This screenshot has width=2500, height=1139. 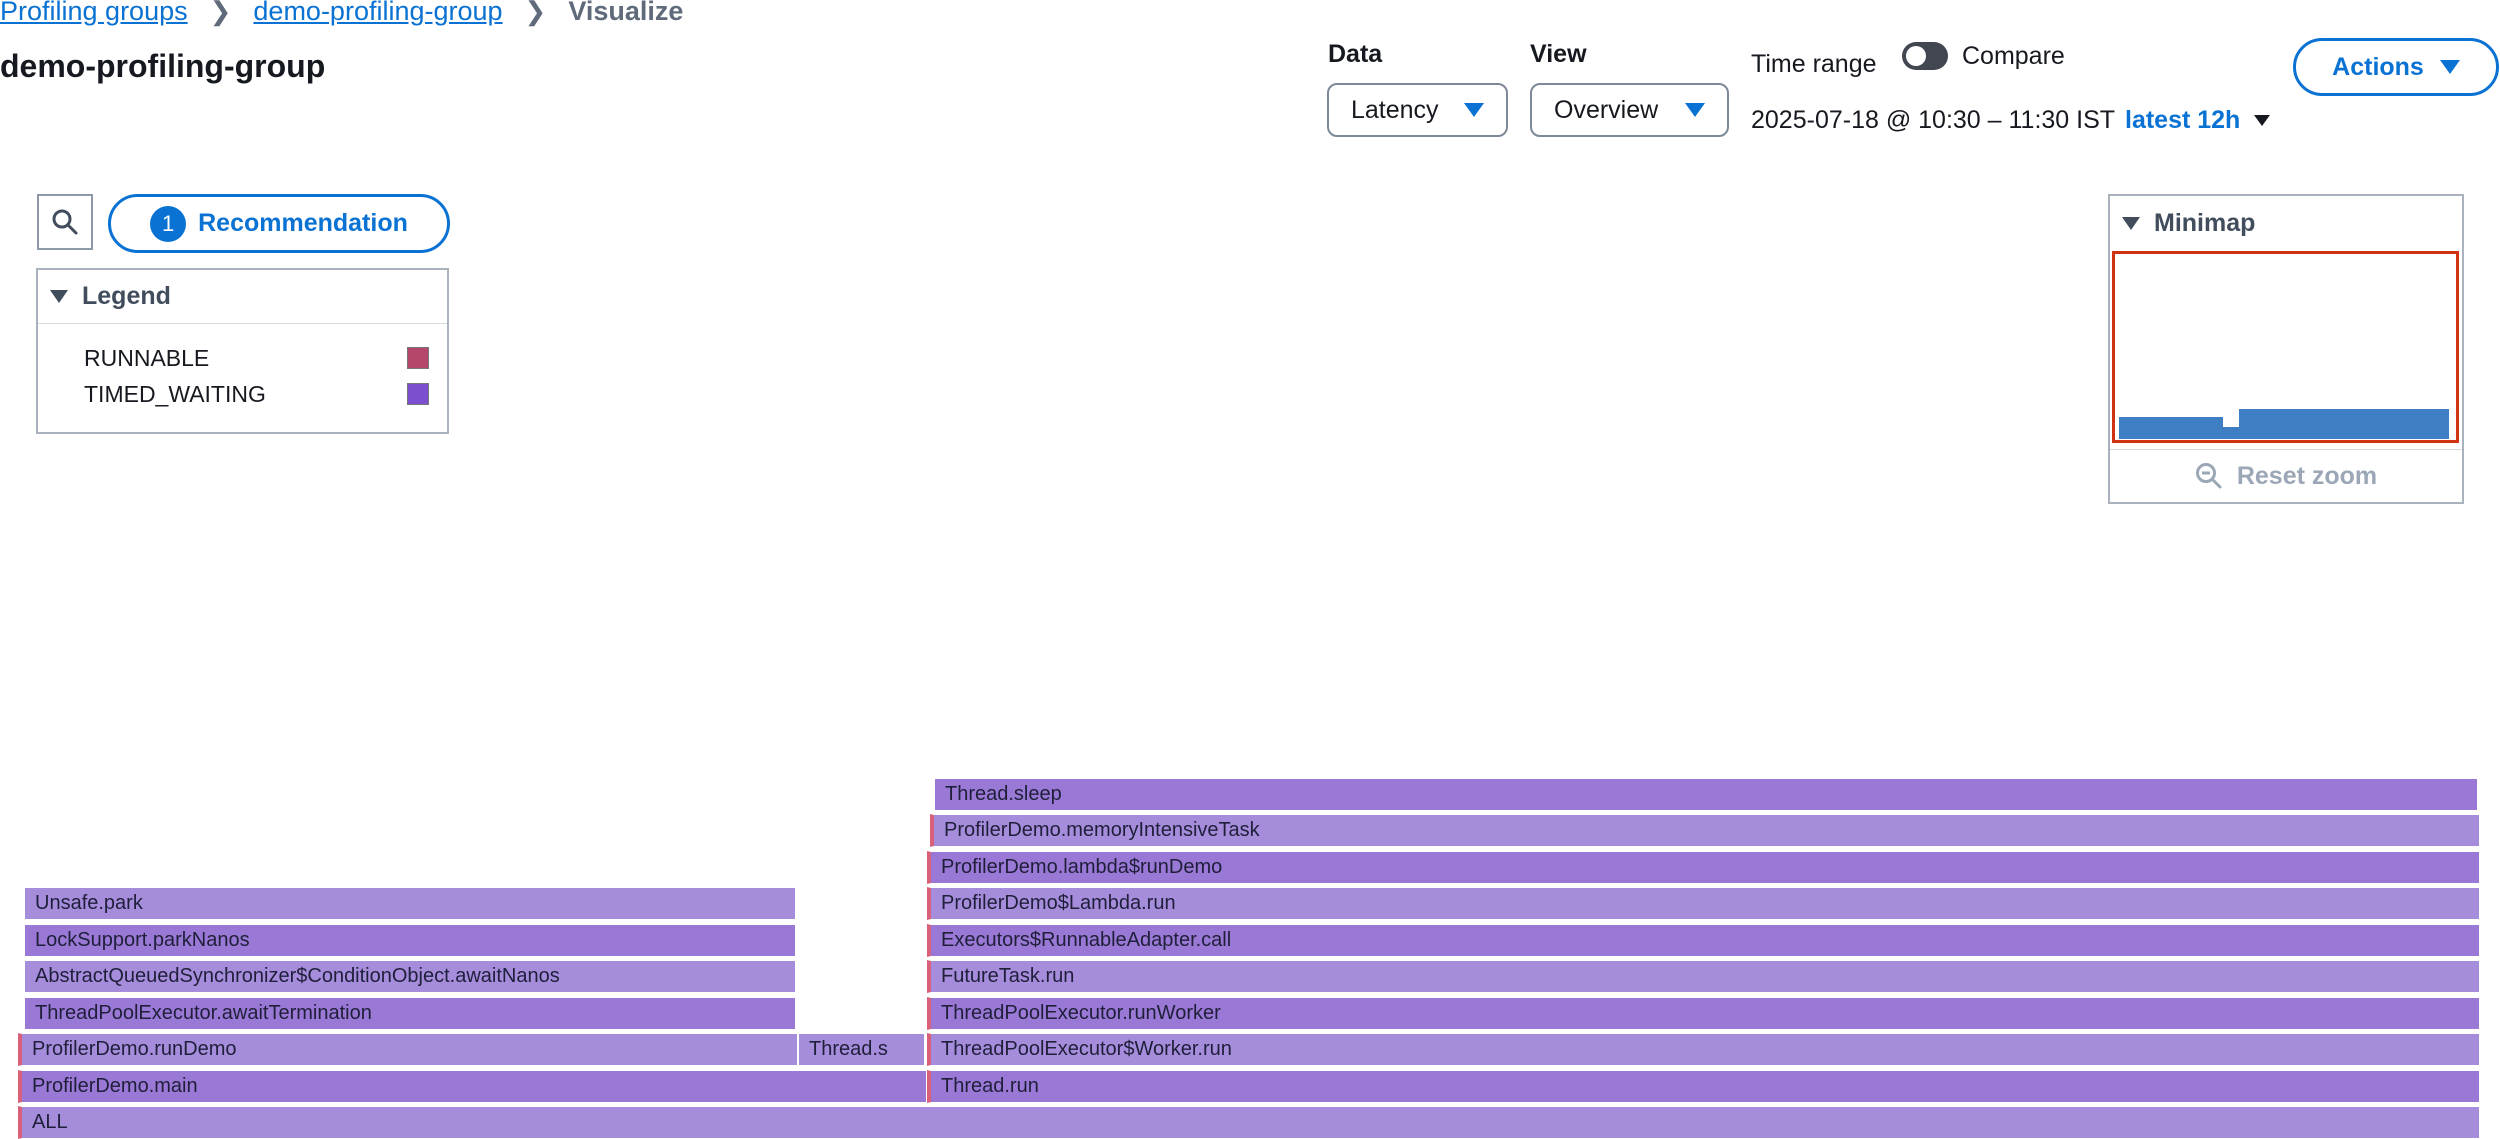 What do you see at coordinates (242, 358) in the screenshot?
I see `legend-item-runnable: RUNNABLE` at bounding box center [242, 358].